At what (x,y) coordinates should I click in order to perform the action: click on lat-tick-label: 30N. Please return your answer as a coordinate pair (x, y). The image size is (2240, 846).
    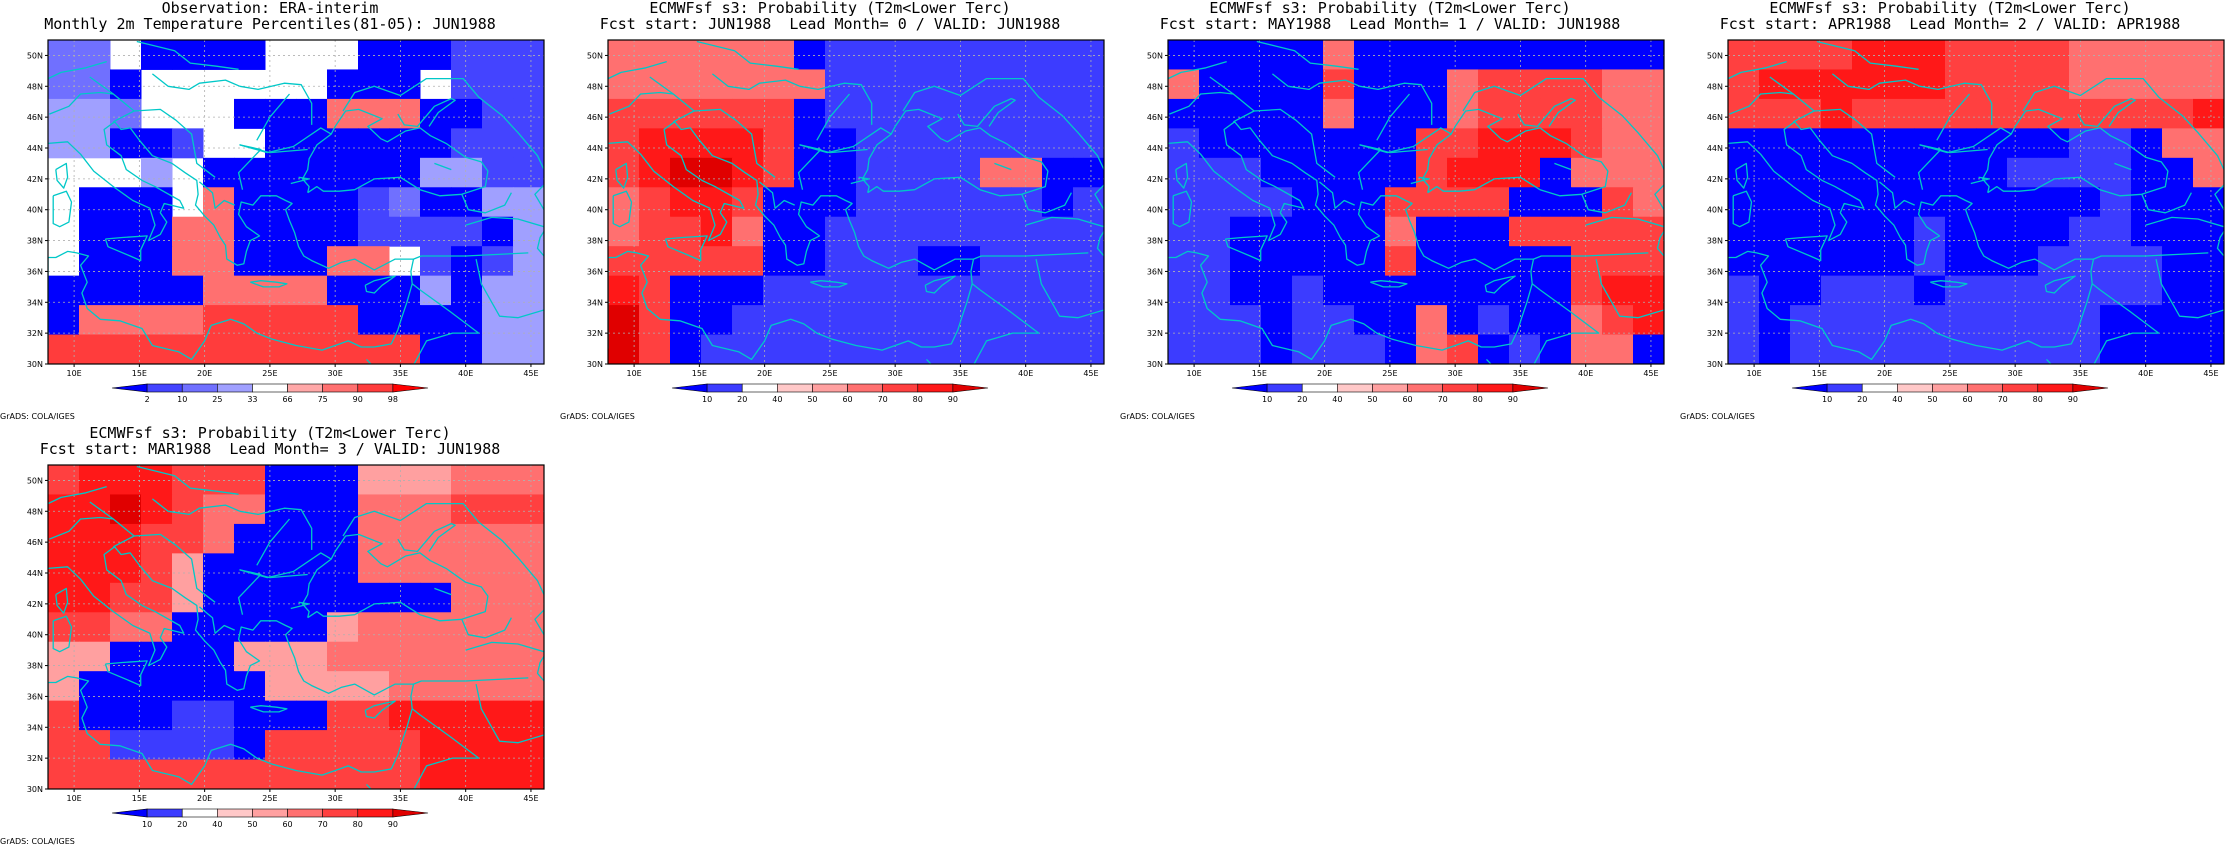
    Looking at the image, I should click on (595, 364).